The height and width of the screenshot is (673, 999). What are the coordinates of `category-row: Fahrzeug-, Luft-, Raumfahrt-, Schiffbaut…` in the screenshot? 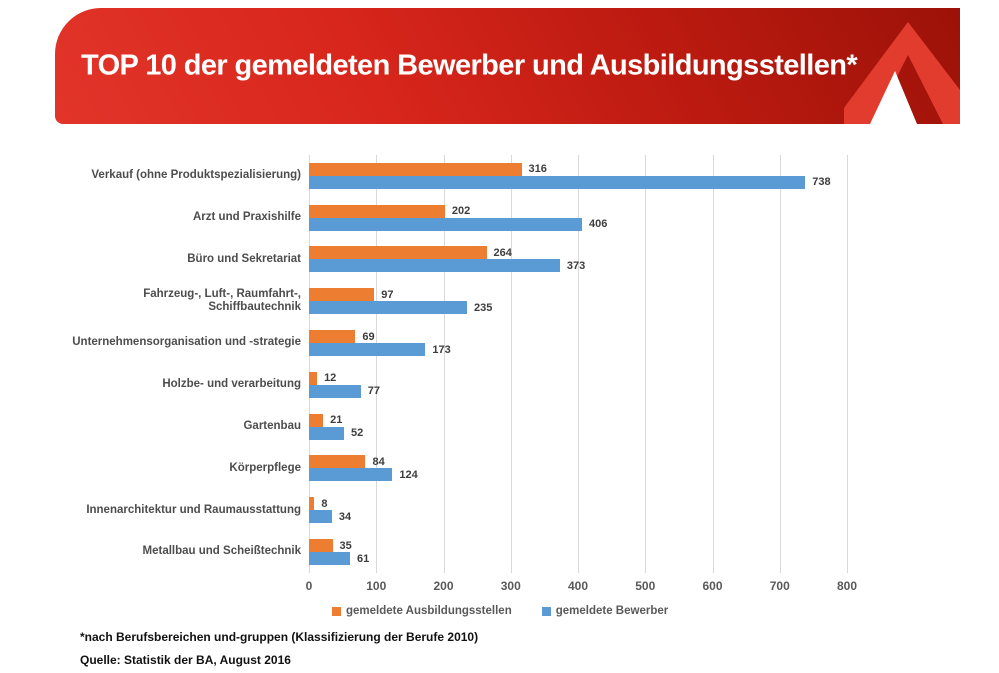 It's located at (453, 301).